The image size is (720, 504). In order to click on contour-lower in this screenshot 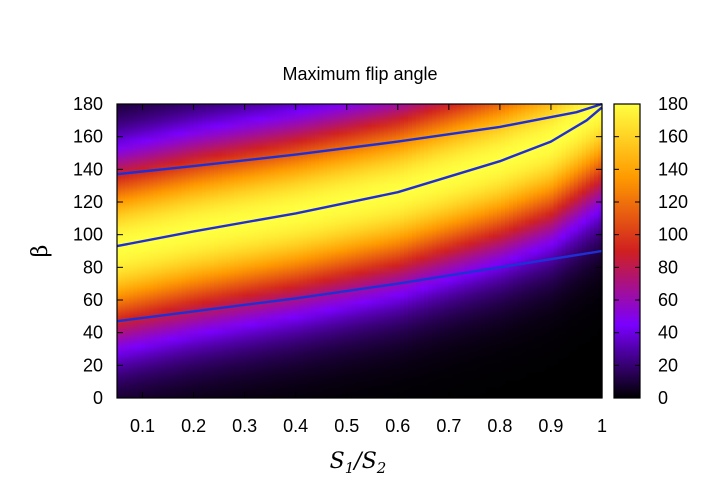, I will do `click(359, 286)`.